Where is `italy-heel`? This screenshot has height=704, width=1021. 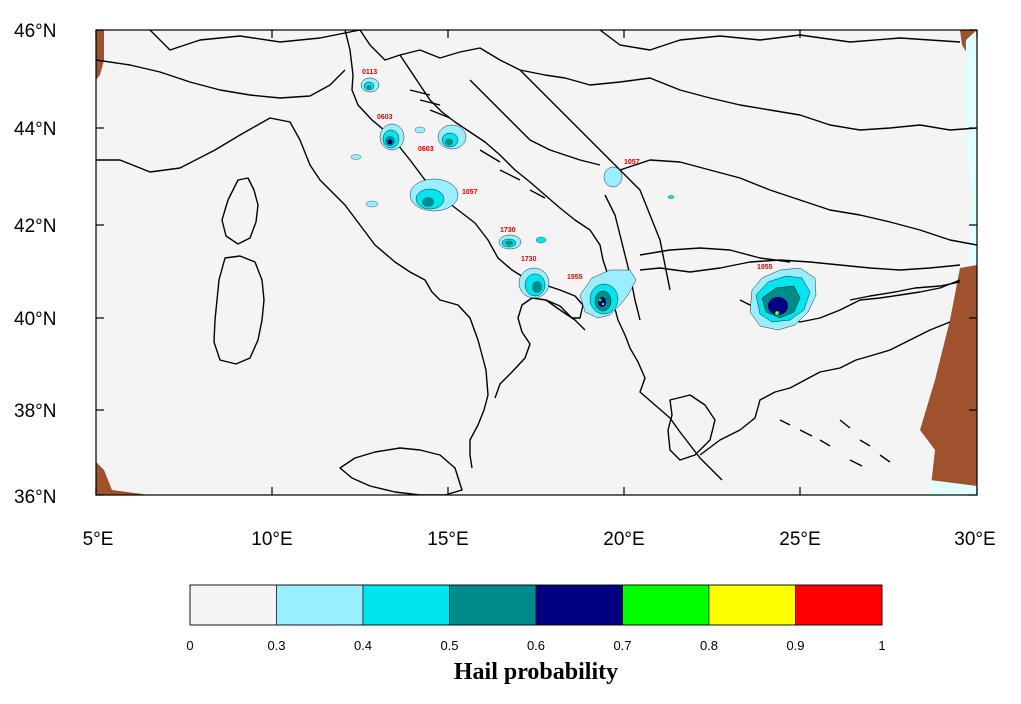
italy-heel is located at coordinates (565, 315).